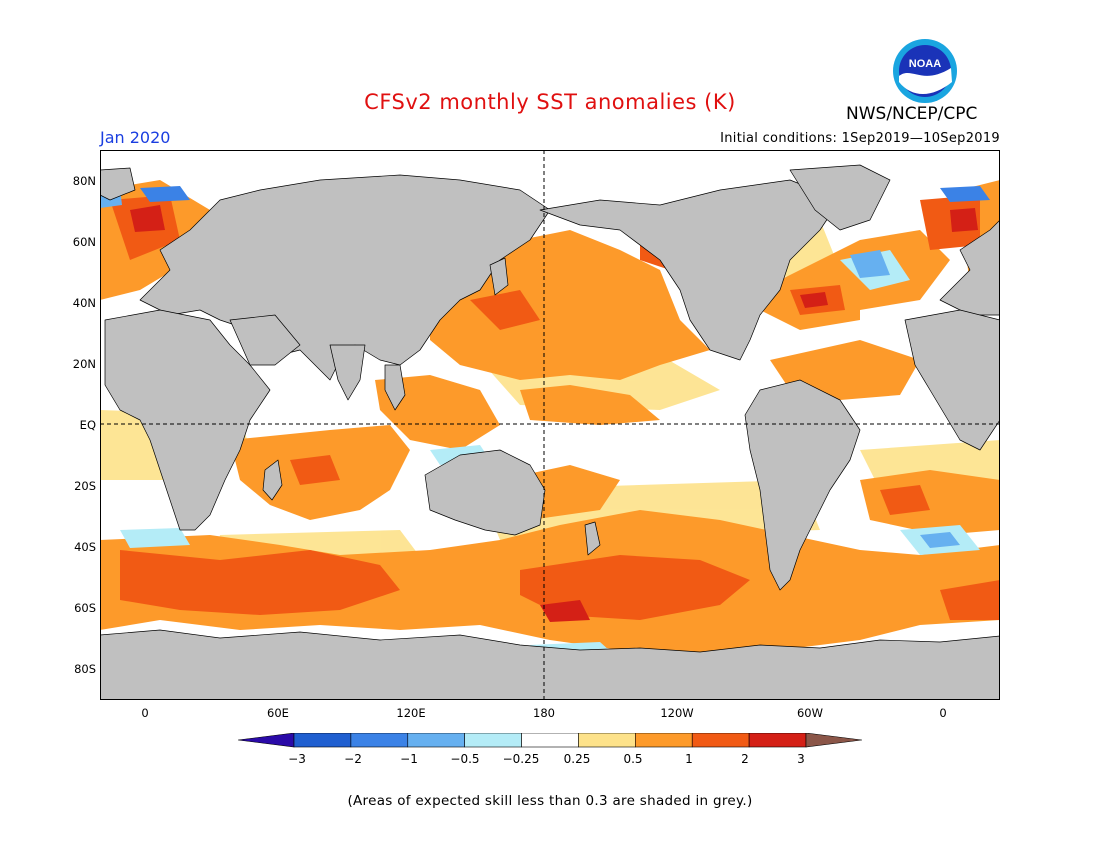  Describe the element at coordinates (633, 759) in the screenshot. I see `colorbar-label: 0.5` at that location.